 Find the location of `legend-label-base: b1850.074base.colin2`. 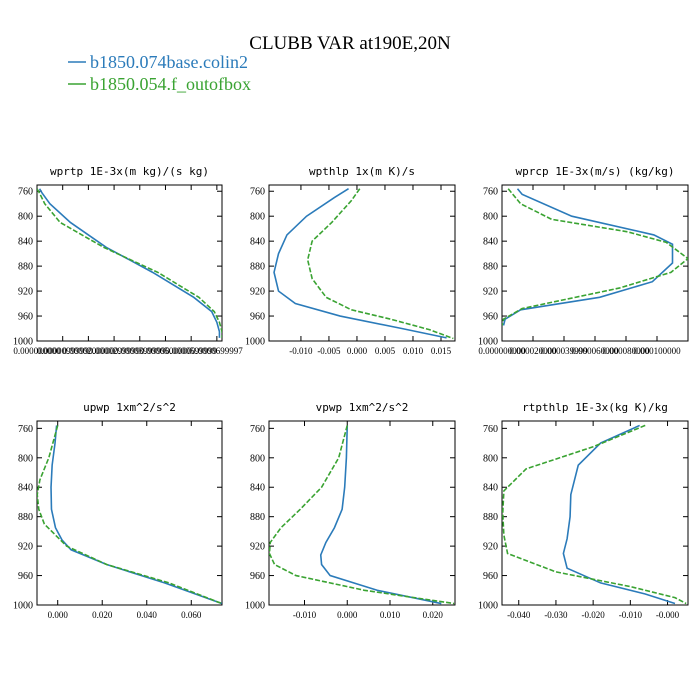

legend-label-base: b1850.074base.colin2 is located at coordinates (169, 62).